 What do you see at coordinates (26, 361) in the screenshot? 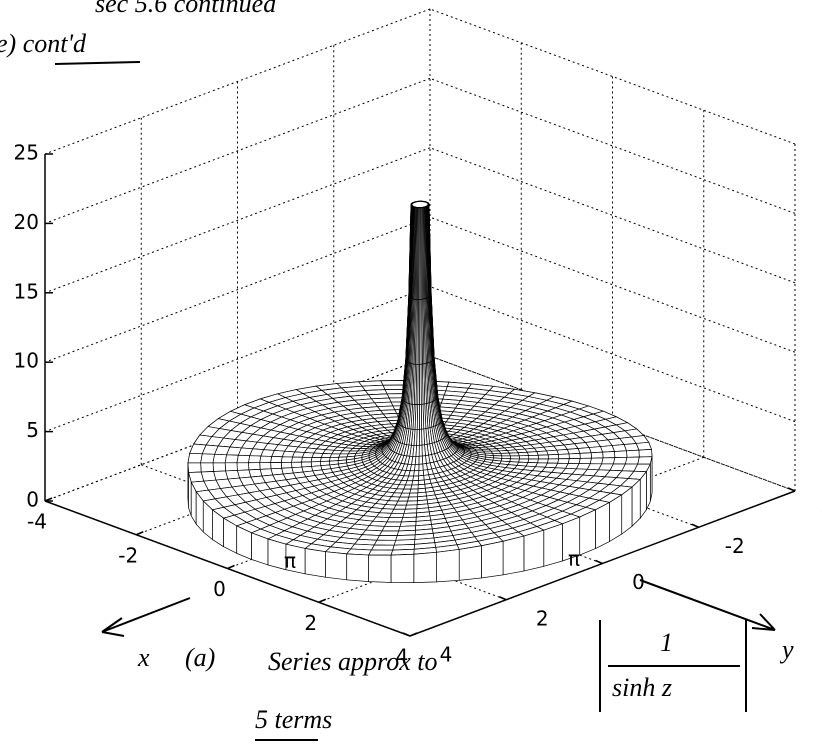
I see `z-tick-label: 10` at bounding box center [26, 361].